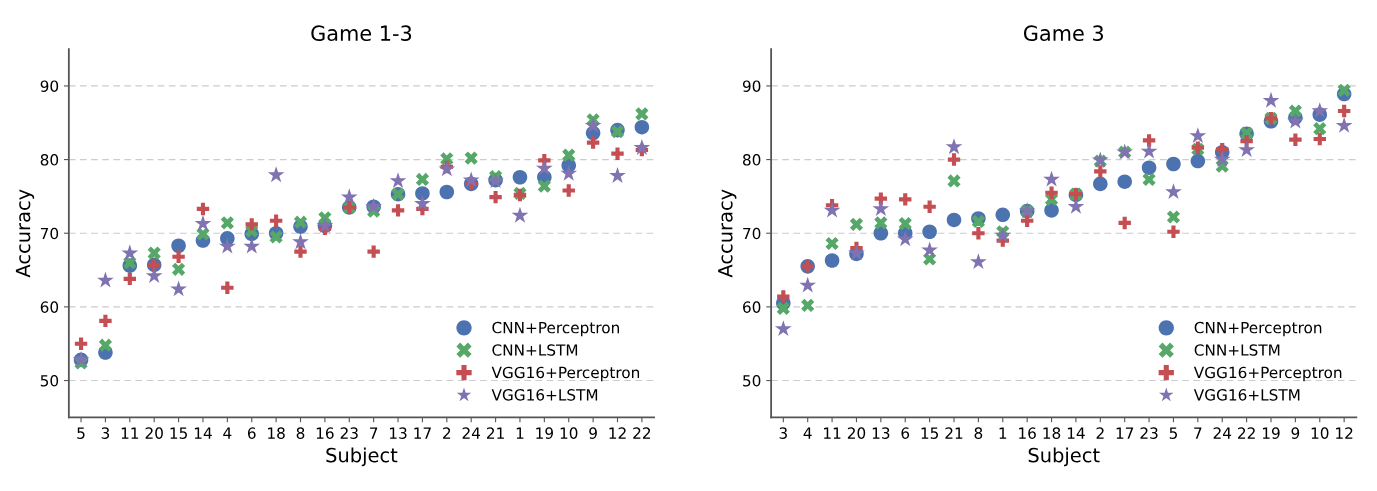 The image size is (1377, 491). I want to click on x-tick-label: 19, so click(544, 433).